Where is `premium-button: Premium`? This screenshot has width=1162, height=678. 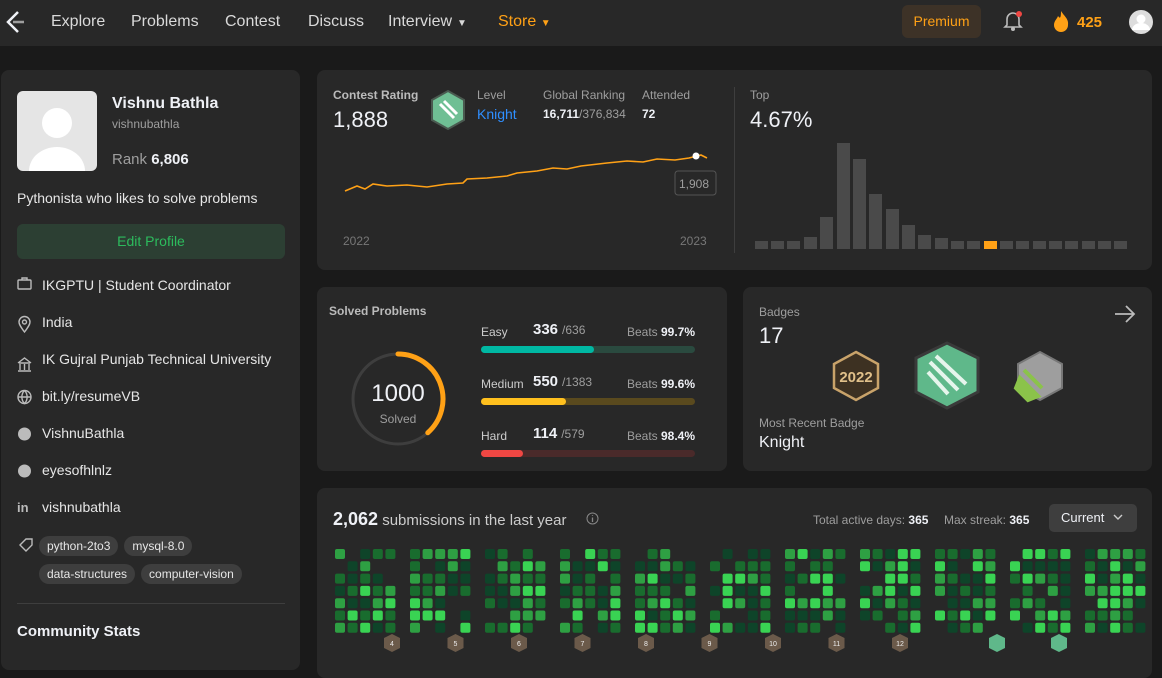
premium-button: Premium is located at coordinates (941, 21).